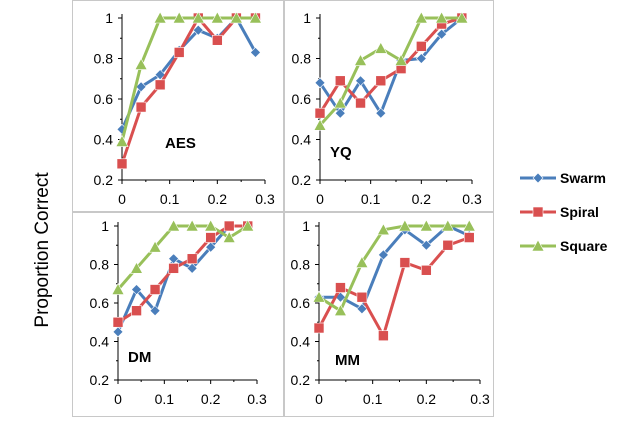  I want to click on legend-label: Square, so click(584, 246).